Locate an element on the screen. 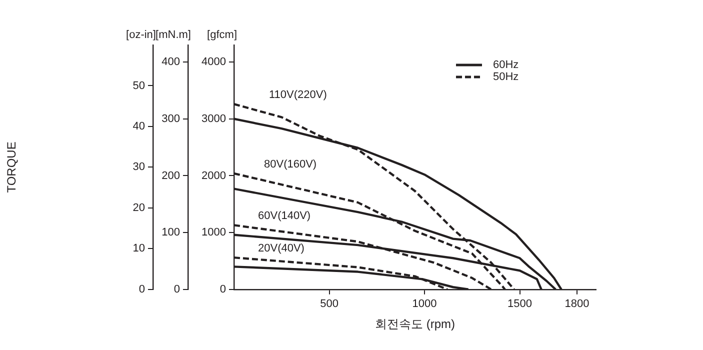  y3-tick-label: 20 is located at coordinates (138, 208).